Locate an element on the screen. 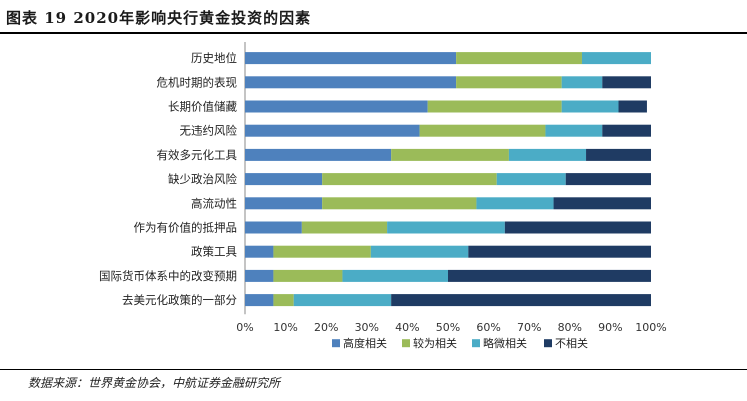 The height and width of the screenshot is (401, 747). source-rule is located at coordinates (373, 369).